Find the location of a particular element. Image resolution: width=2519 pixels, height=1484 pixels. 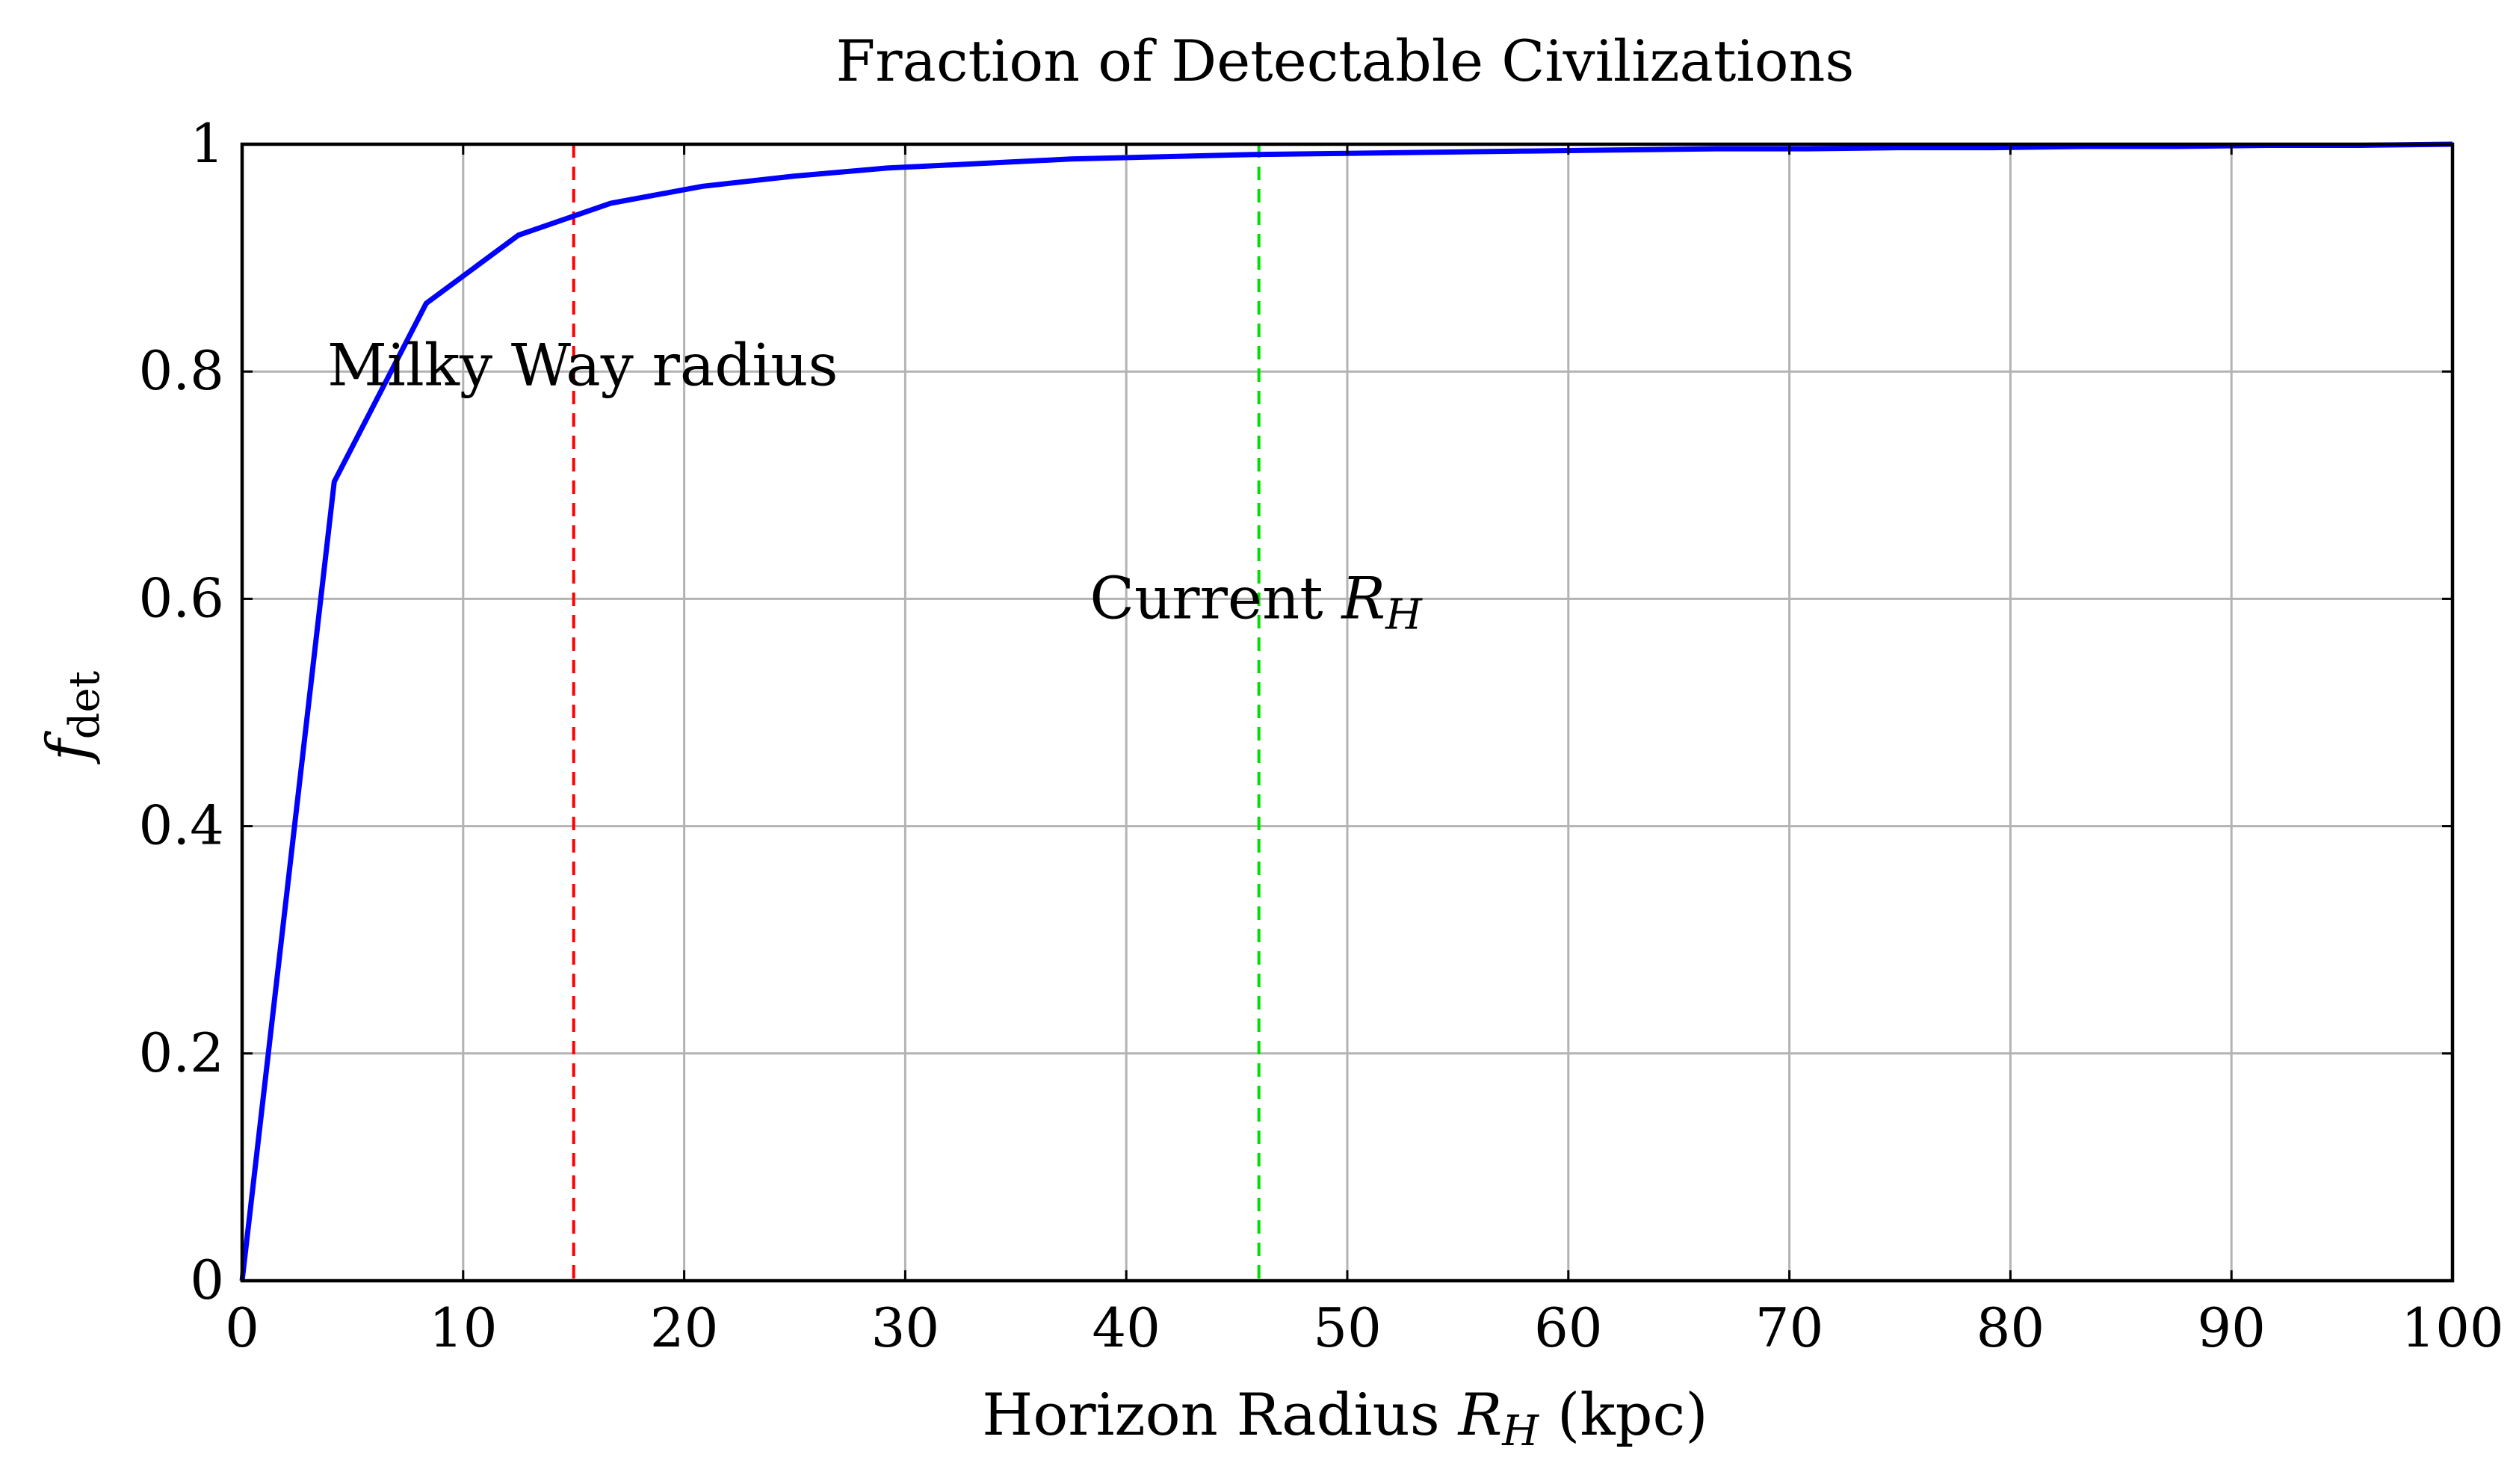

x-tick-label: 40 is located at coordinates (1126, 1328).